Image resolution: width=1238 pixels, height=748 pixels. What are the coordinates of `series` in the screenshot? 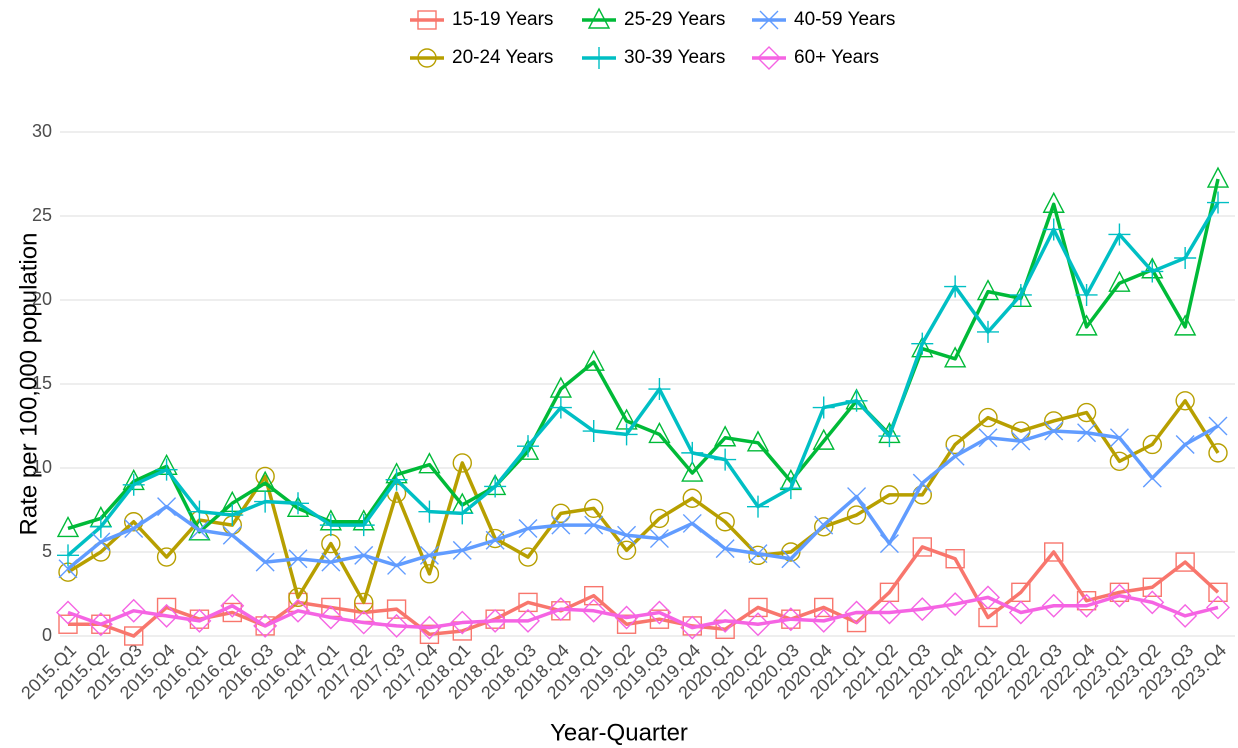 It's located at (643, 591).